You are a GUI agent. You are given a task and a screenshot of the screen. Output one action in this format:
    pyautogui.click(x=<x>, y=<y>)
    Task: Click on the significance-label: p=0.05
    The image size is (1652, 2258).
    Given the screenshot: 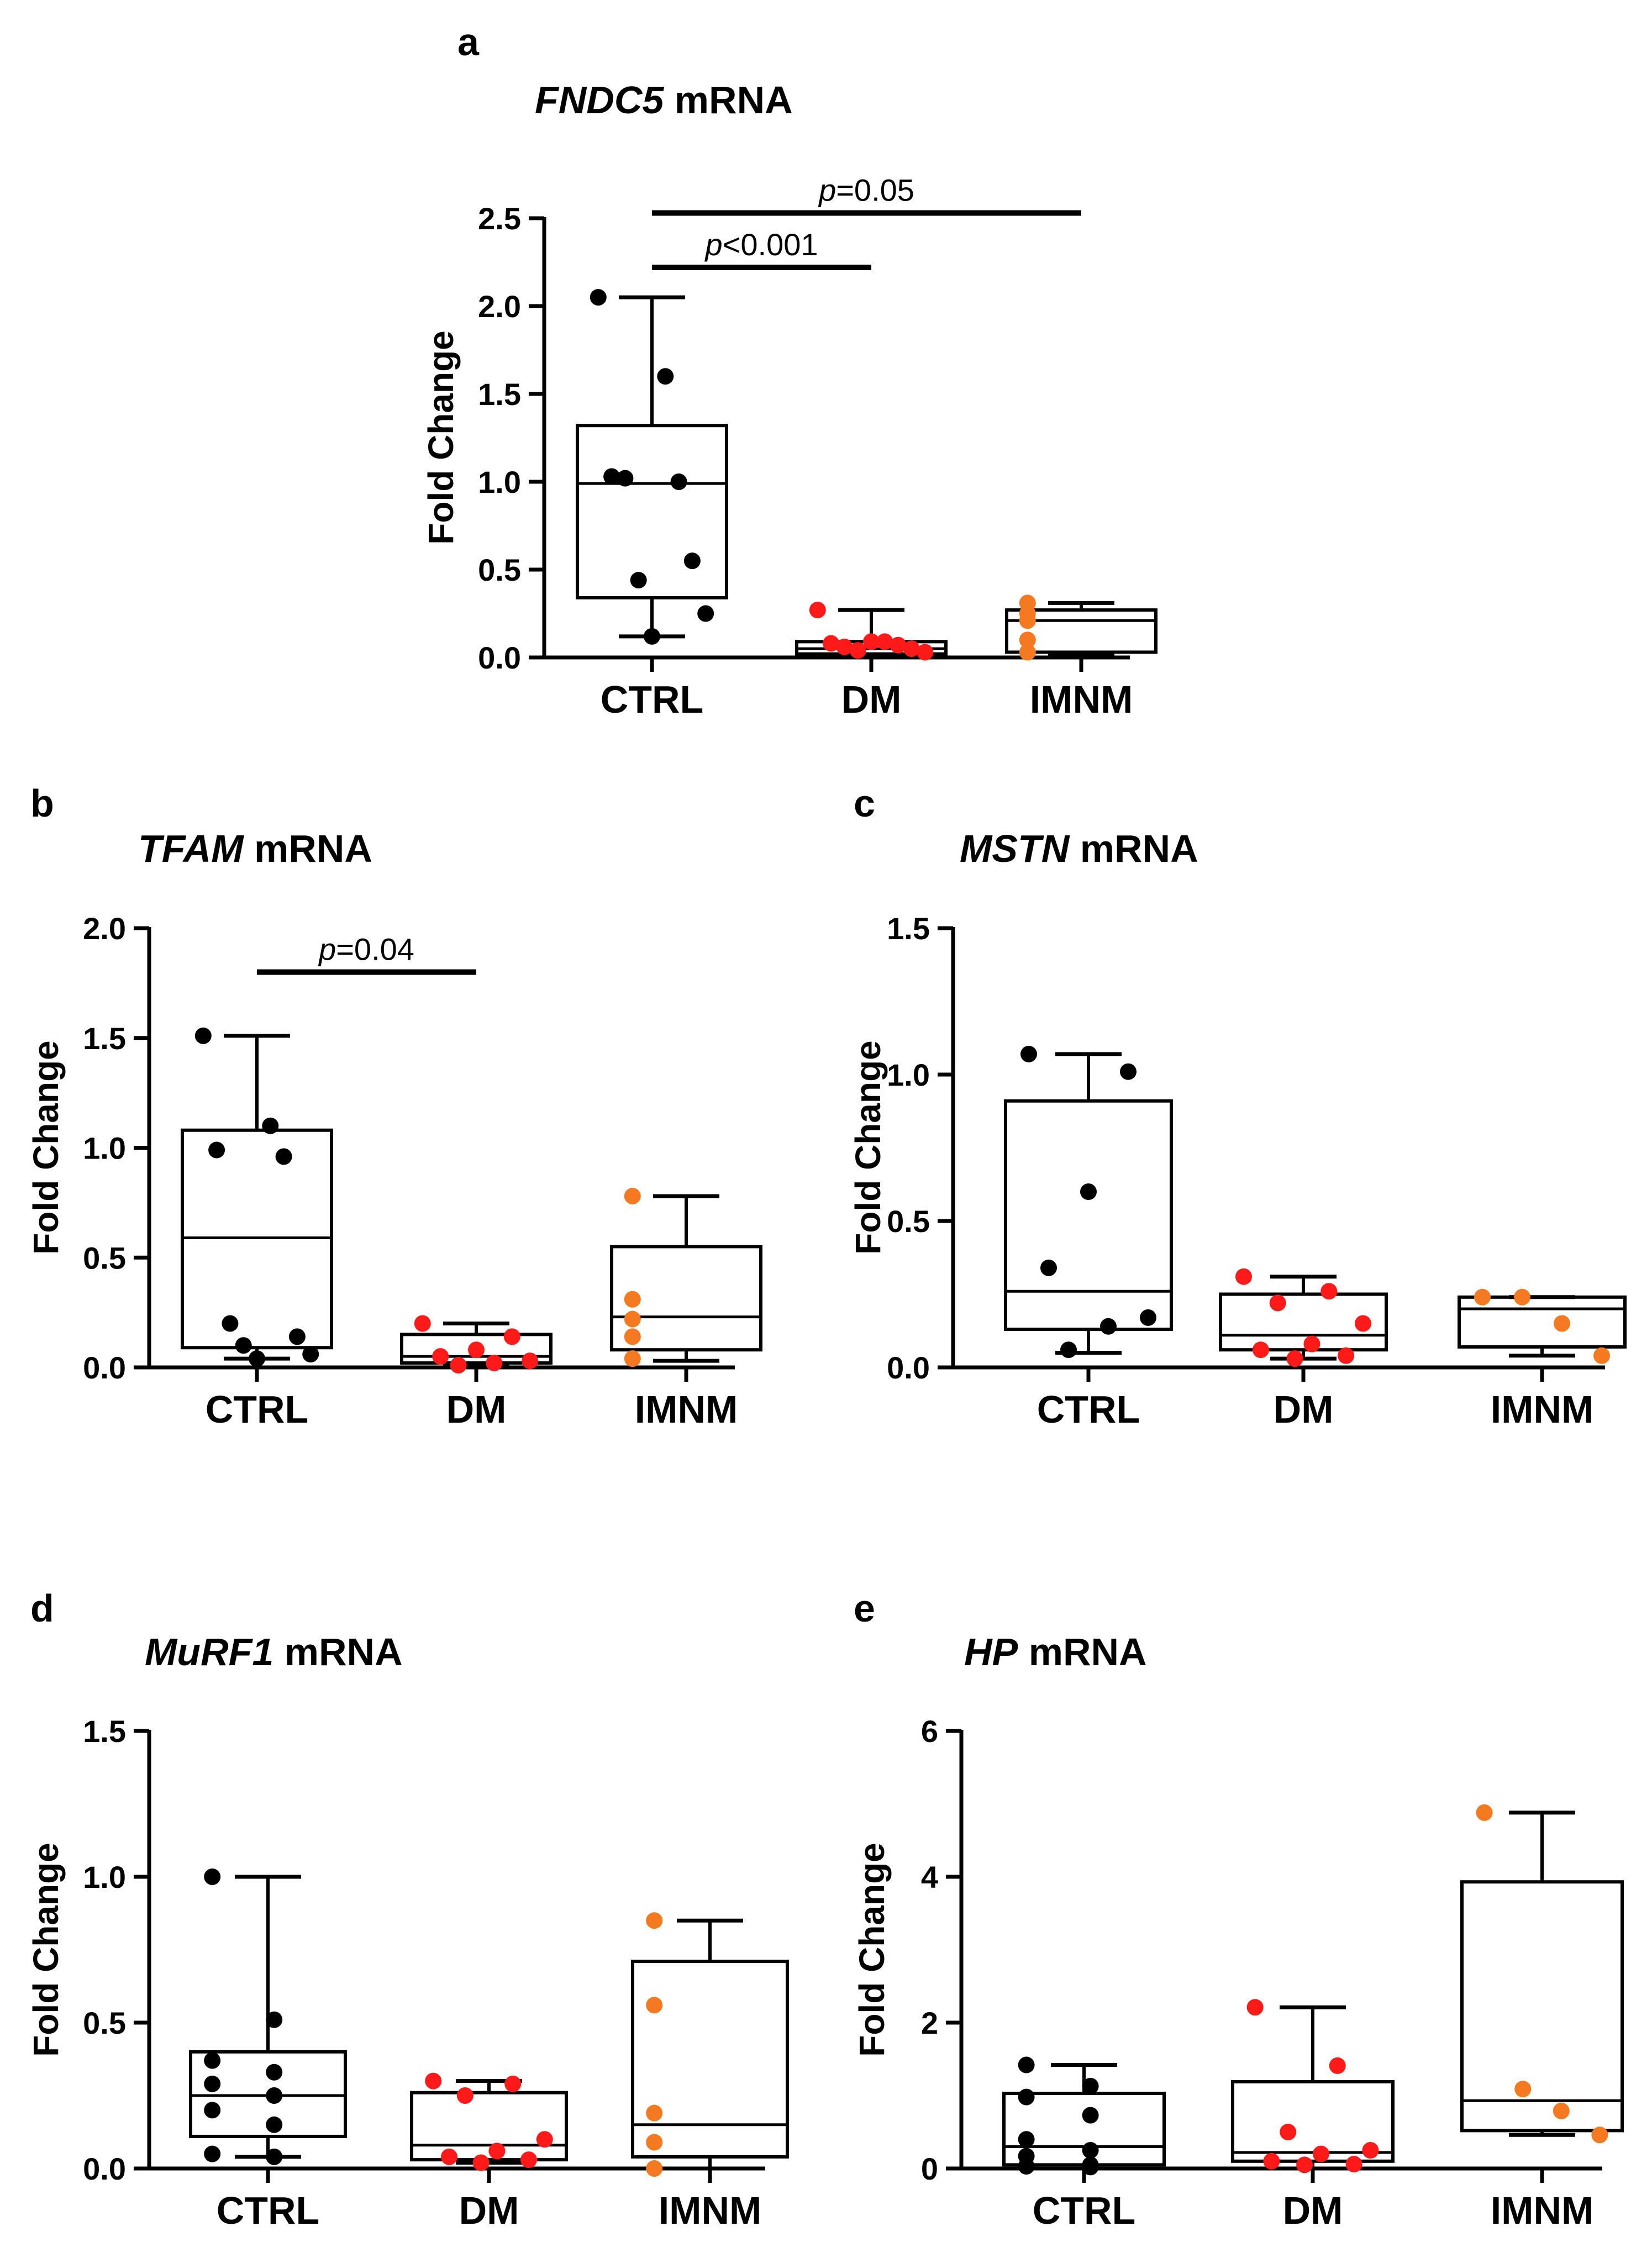 What is the action you would take?
    pyautogui.click(x=866, y=189)
    